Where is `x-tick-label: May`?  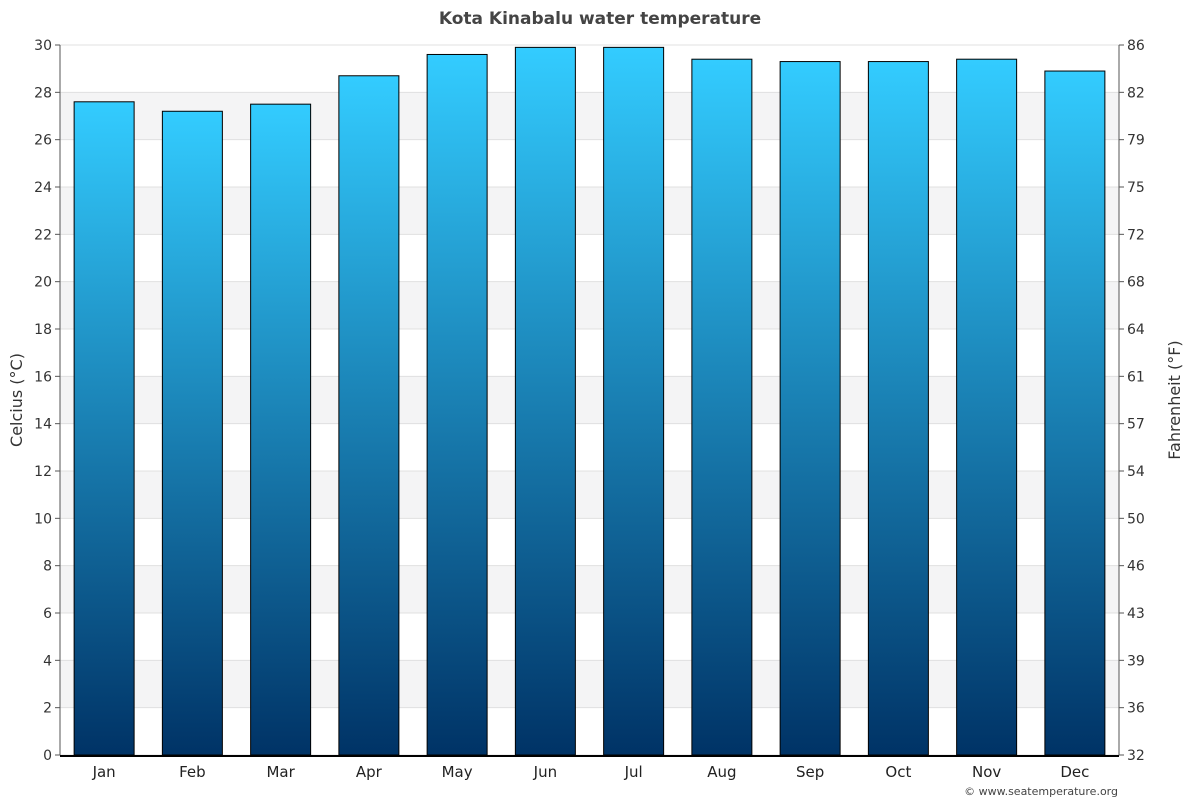
x-tick-label: May is located at coordinates (457, 772).